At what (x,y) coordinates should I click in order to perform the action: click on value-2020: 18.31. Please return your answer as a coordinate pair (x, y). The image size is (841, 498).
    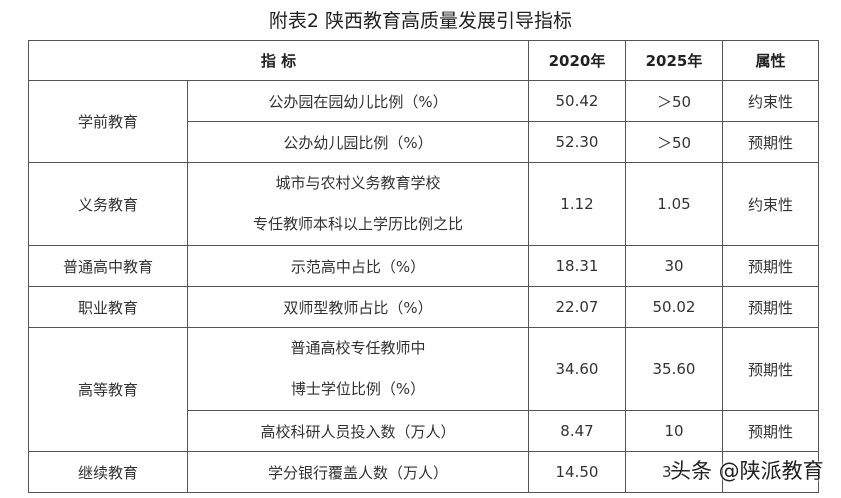
    Looking at the image, I should click on (577, 266).